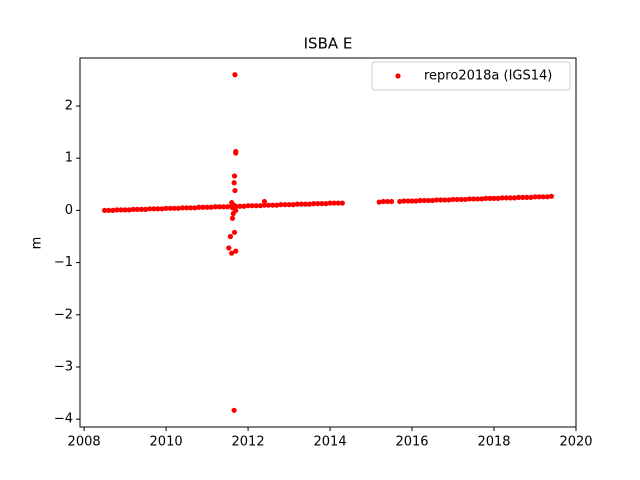 This screenshot has width=640, height=480. I want to click on legend-label: repro2018a (IGS14), so click(488, 76).